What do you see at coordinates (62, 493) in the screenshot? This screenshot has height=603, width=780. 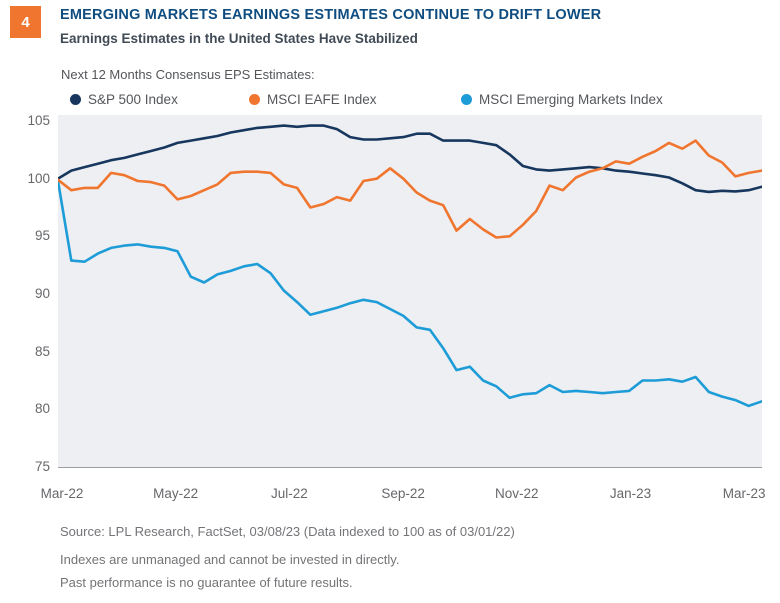 I see `x-axis-label: Mar-22` at bounding box center [62, 493].